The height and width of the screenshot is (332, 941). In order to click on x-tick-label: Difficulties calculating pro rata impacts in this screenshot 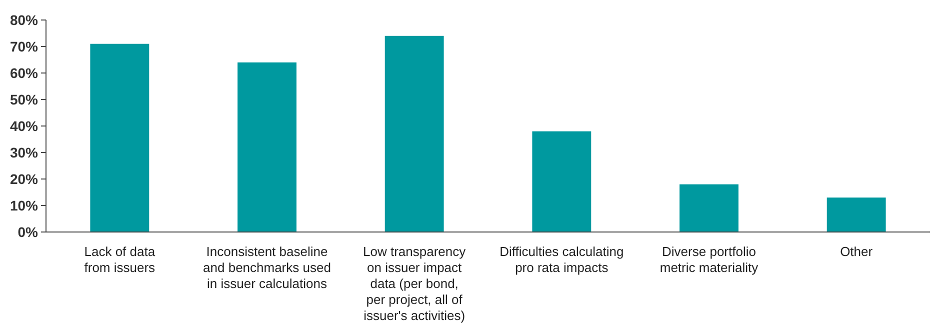, I will do `click(562, 259)`.